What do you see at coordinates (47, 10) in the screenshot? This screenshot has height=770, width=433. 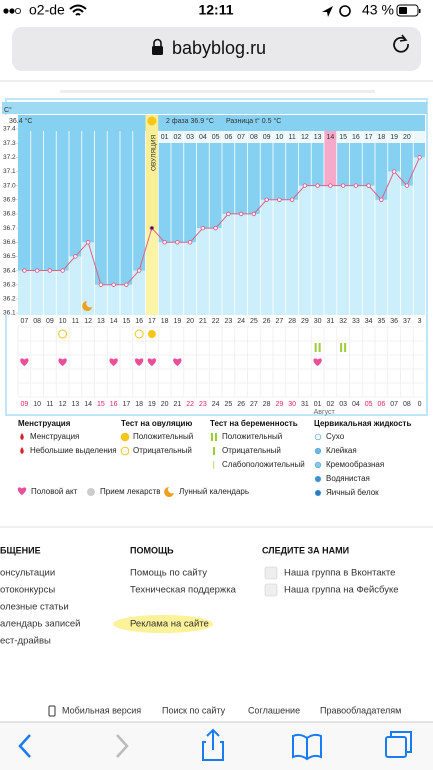 I see `carrier: o2-de` at bounding box center [47, 10].